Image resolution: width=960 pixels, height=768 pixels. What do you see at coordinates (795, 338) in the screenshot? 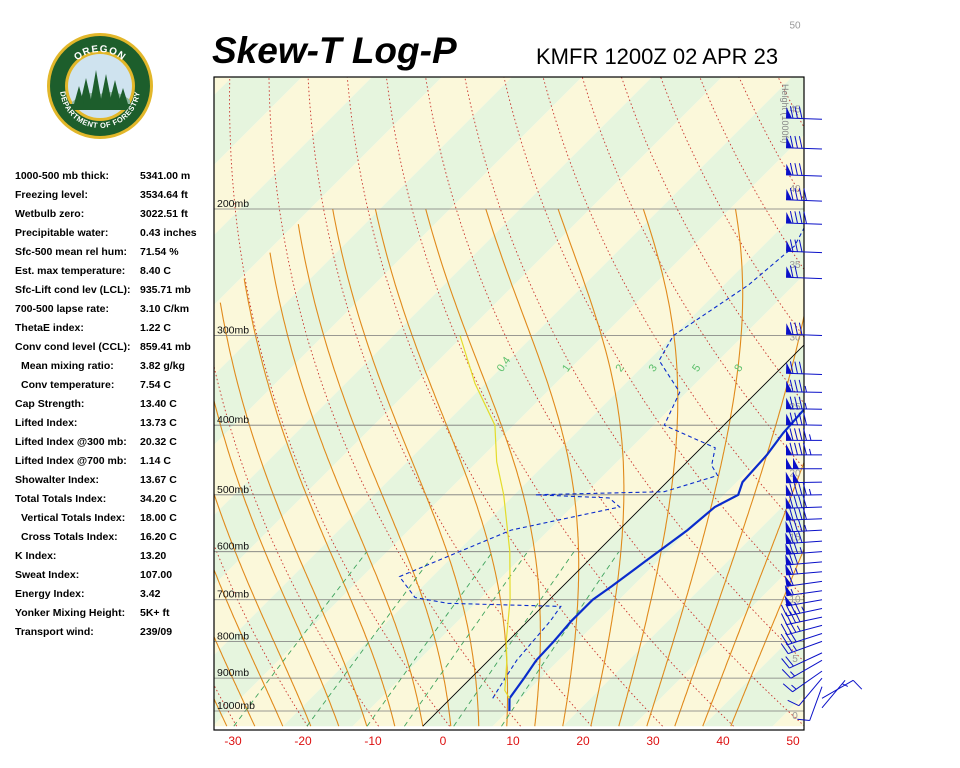
I see `height-tick-label: 30` at bounding box center [795, 338].